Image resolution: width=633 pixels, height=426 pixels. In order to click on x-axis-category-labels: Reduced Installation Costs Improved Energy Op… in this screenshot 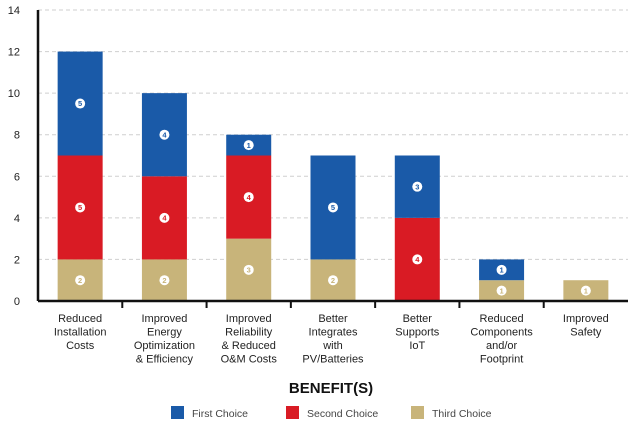, I will do `click(331, 339)`.